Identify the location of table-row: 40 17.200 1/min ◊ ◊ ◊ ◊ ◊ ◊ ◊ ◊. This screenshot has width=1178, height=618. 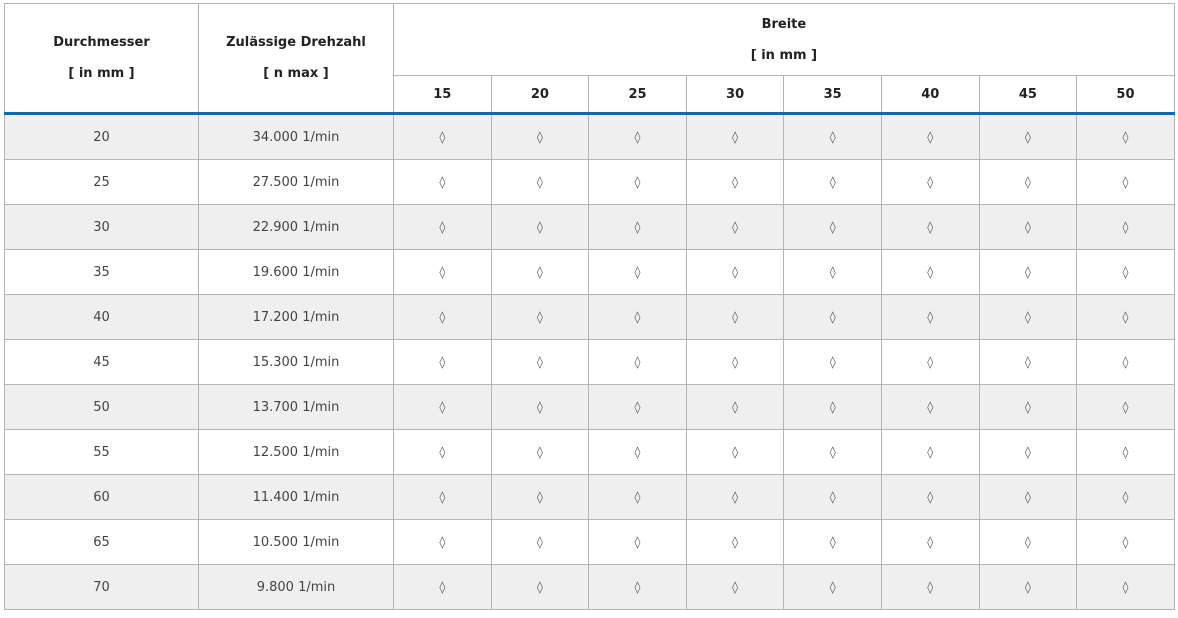
(589, 317).